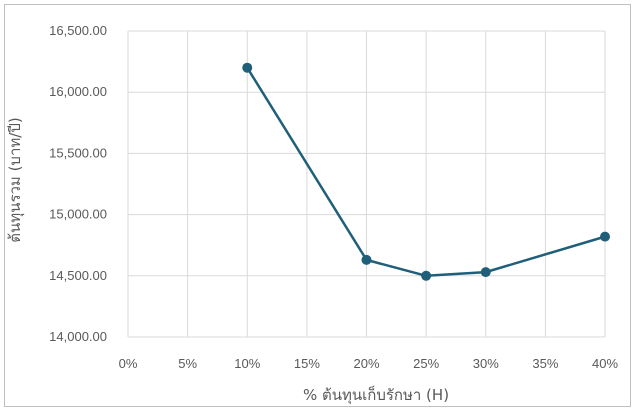 The width and height of the screenshot is (637, 411). I want to click on x-tick-label: 5%, so click(187, 363).